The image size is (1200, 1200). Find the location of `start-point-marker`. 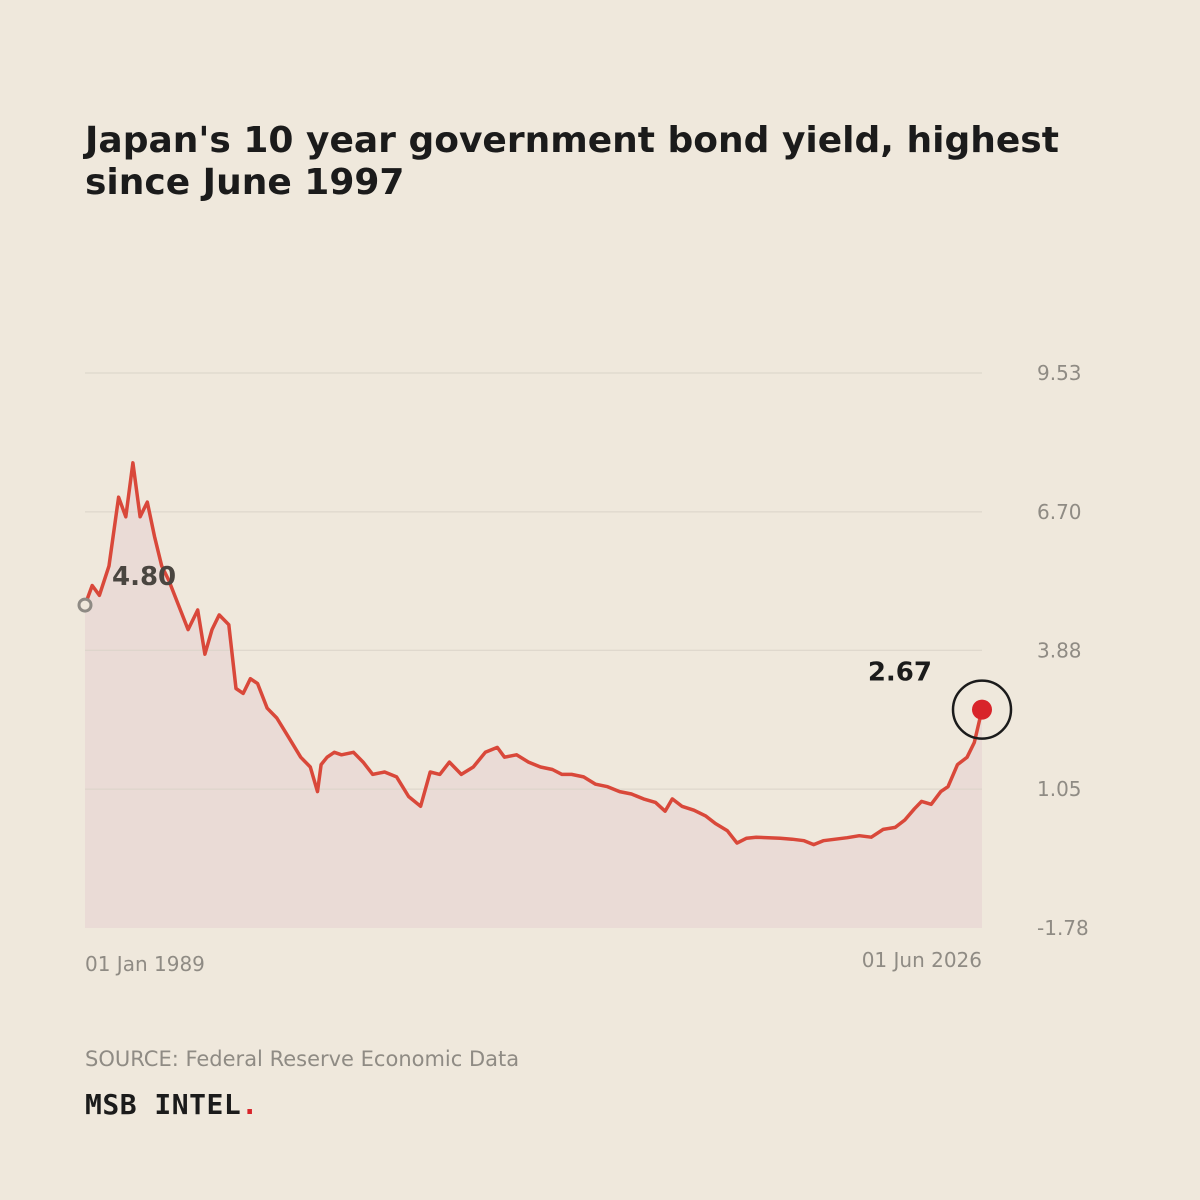

start-point-marker is located at coordinates (85, 605).